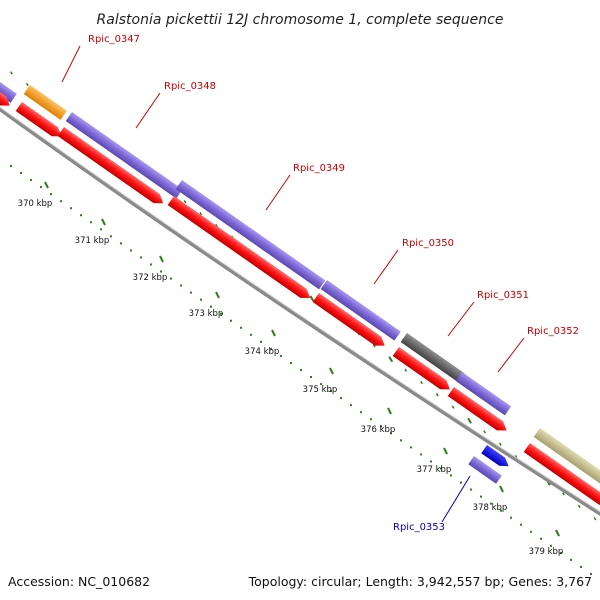  I want to click on kbp-tick-label: 372 kbp, so click(150, 278).